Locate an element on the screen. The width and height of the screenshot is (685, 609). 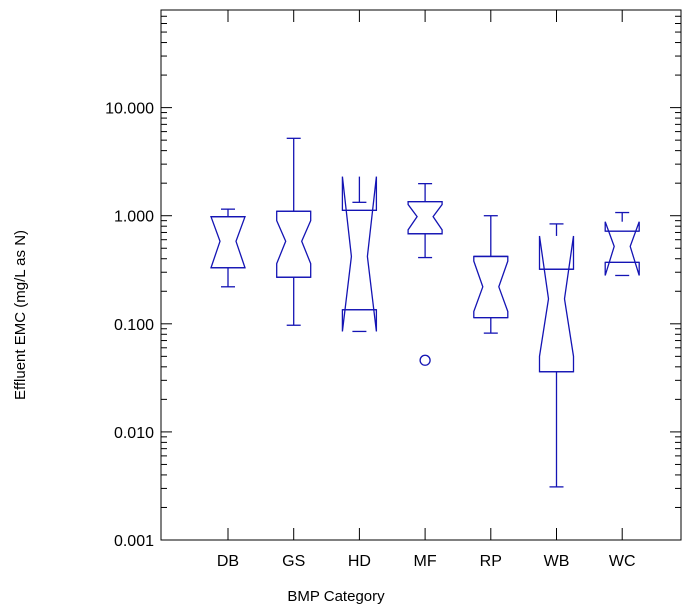
y-tick-label: 1.000 is located at coordinates (134, 217).